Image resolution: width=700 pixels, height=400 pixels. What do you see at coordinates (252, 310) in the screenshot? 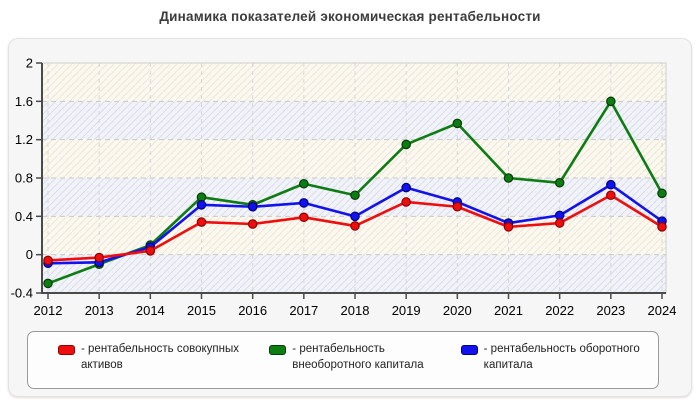
I see `x-tick-label: 2016` at bounding box center [252, 310].